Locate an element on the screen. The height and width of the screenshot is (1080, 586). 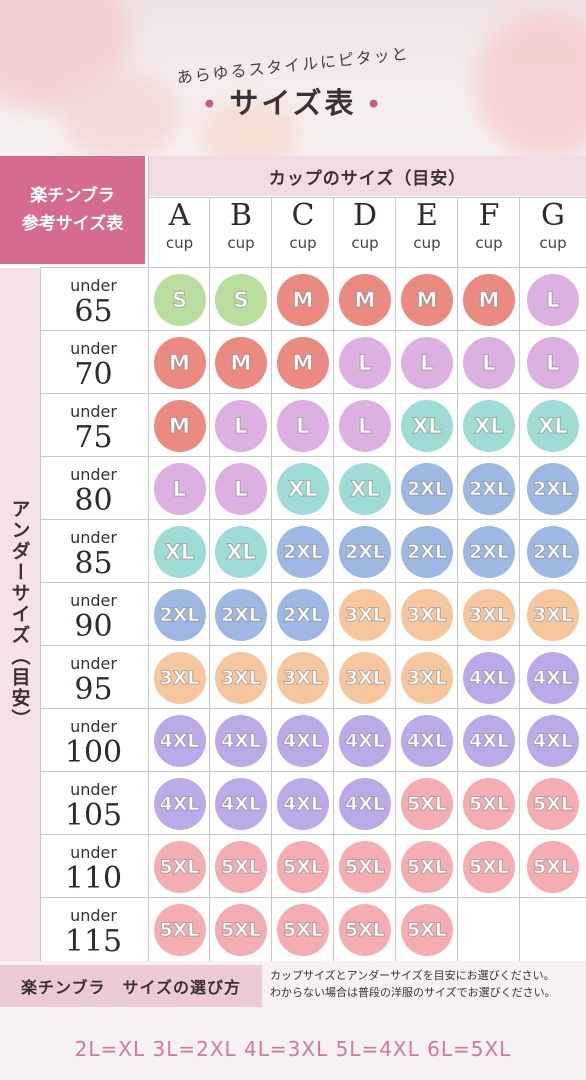
under-value: 75 is located at coordinates (93, 437).